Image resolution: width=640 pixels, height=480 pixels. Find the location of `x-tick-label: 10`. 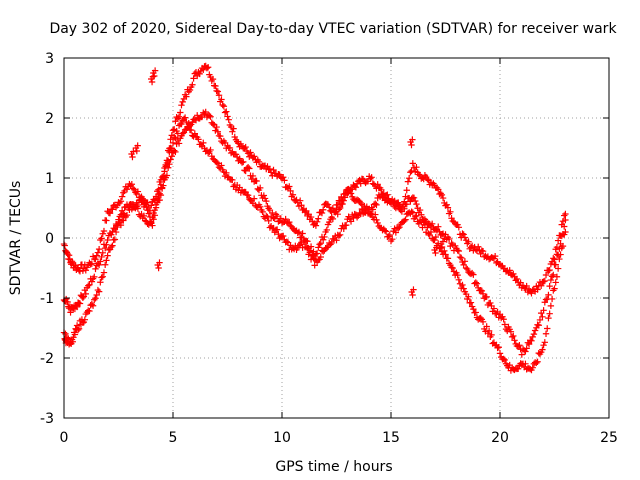

x-tick-label: 10 is located at coordinates (282, 438).